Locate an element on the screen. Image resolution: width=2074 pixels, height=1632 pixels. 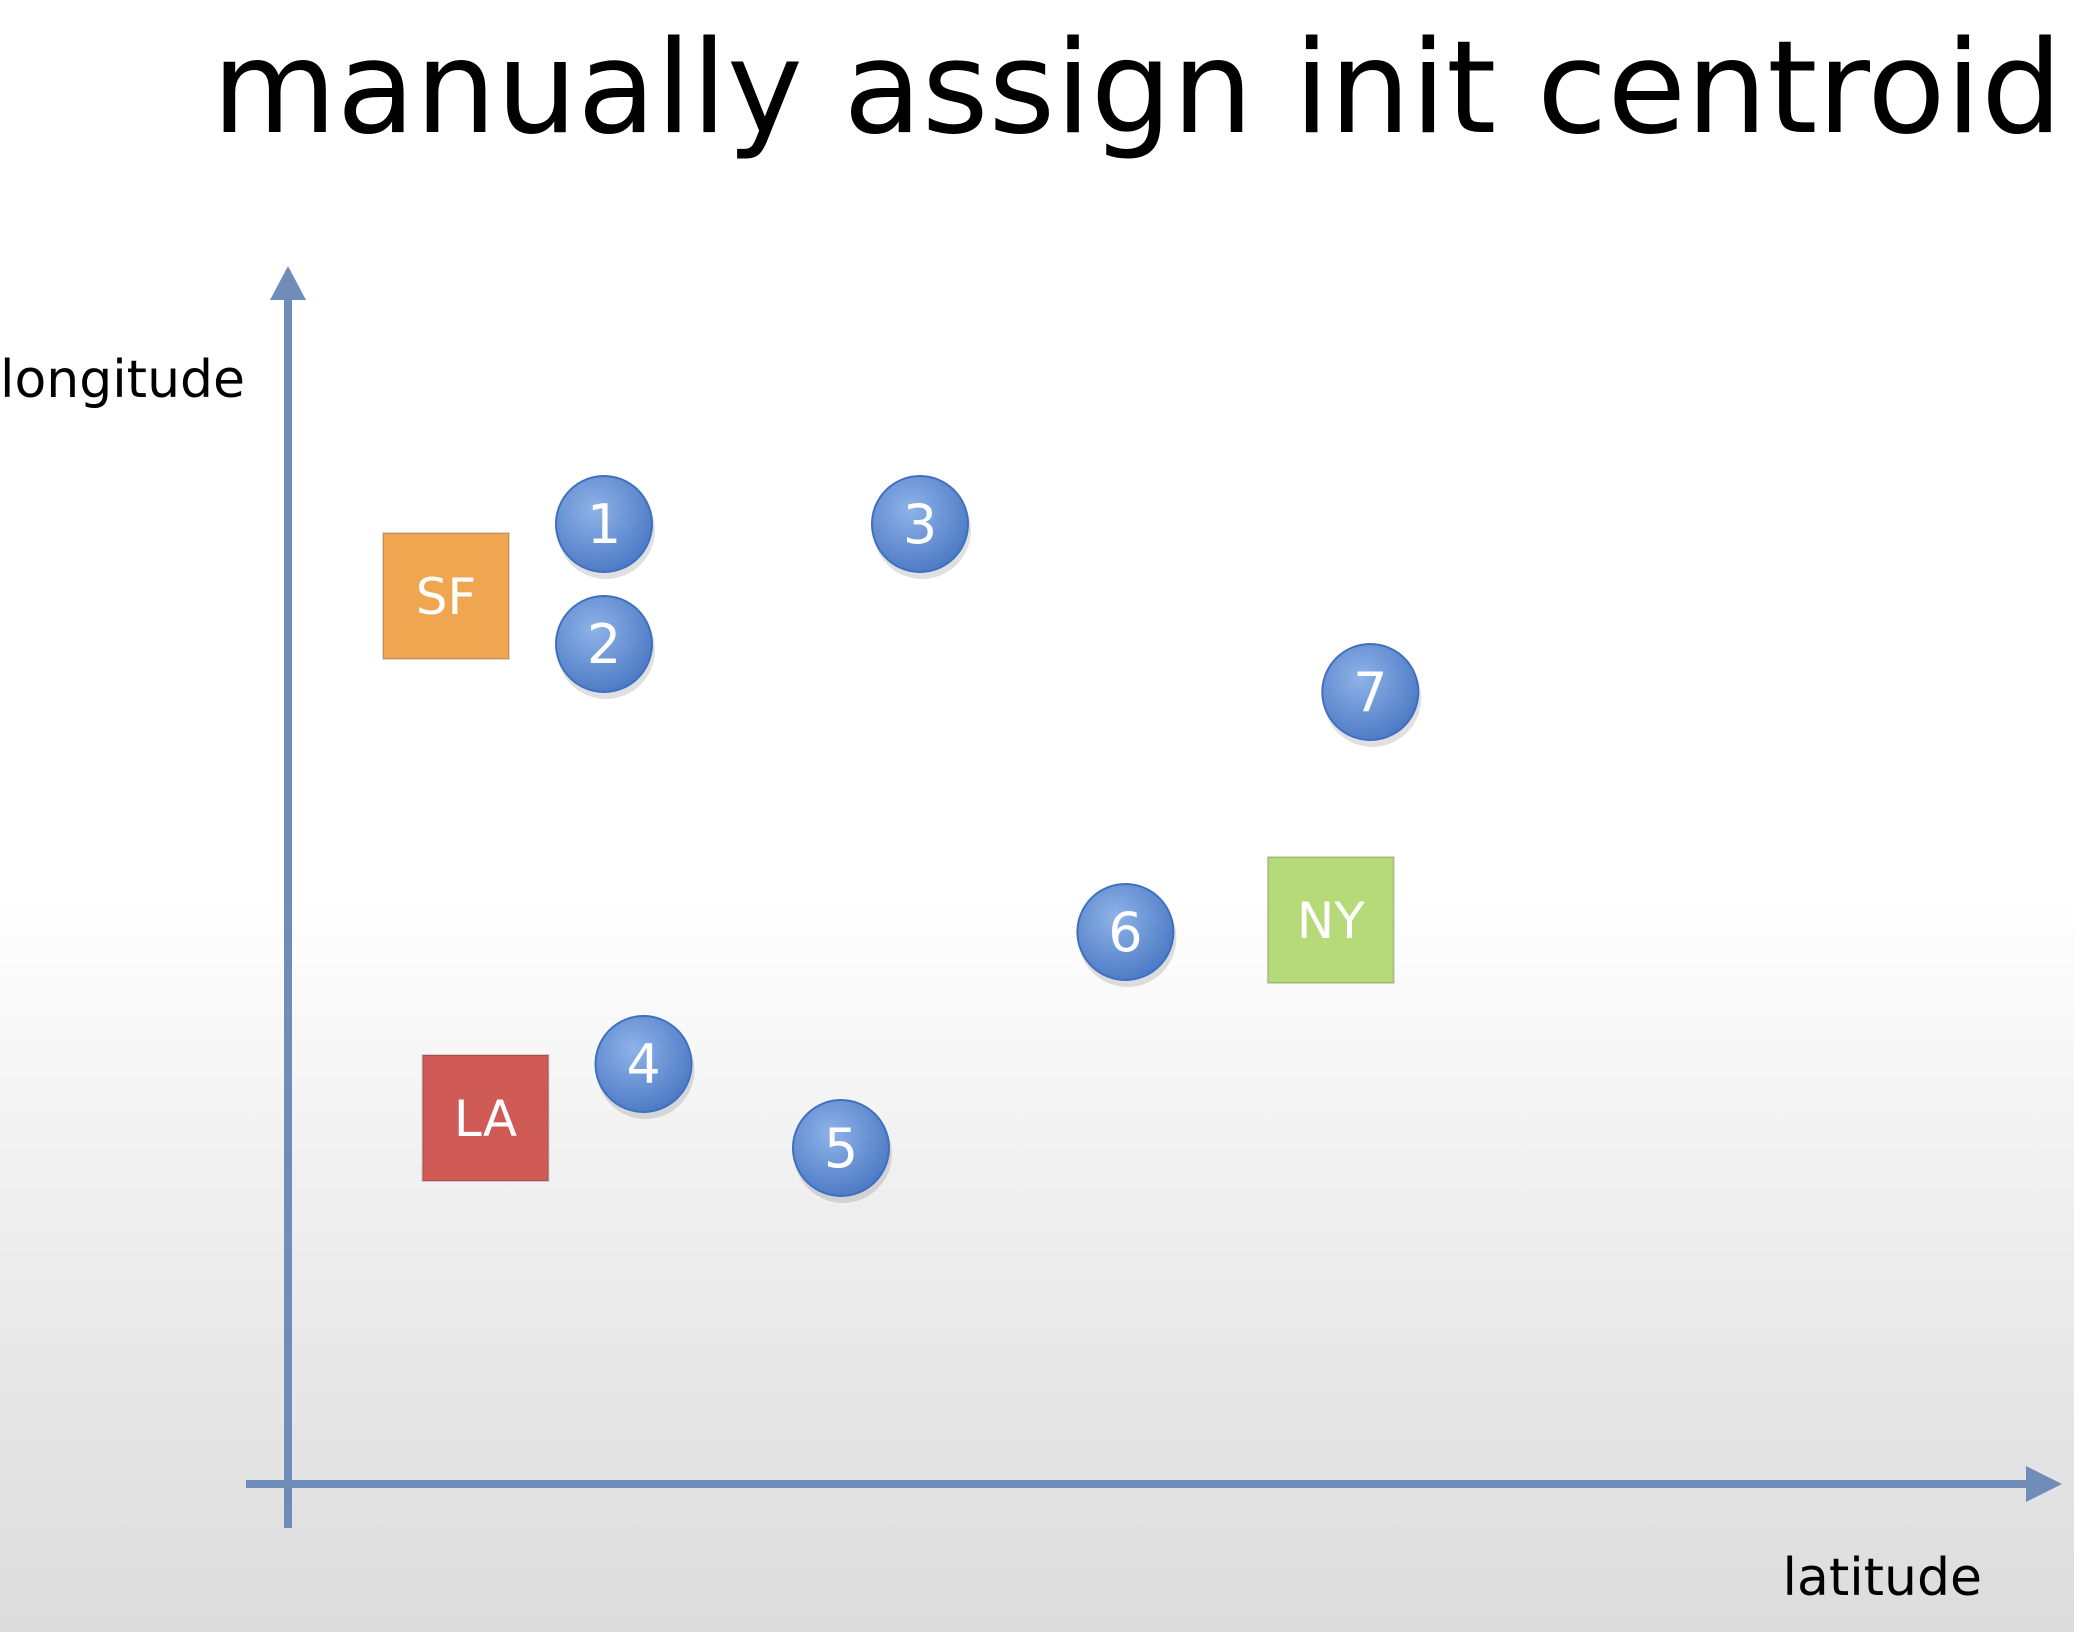
point-label: 3 is located at coordinates (920, 524).